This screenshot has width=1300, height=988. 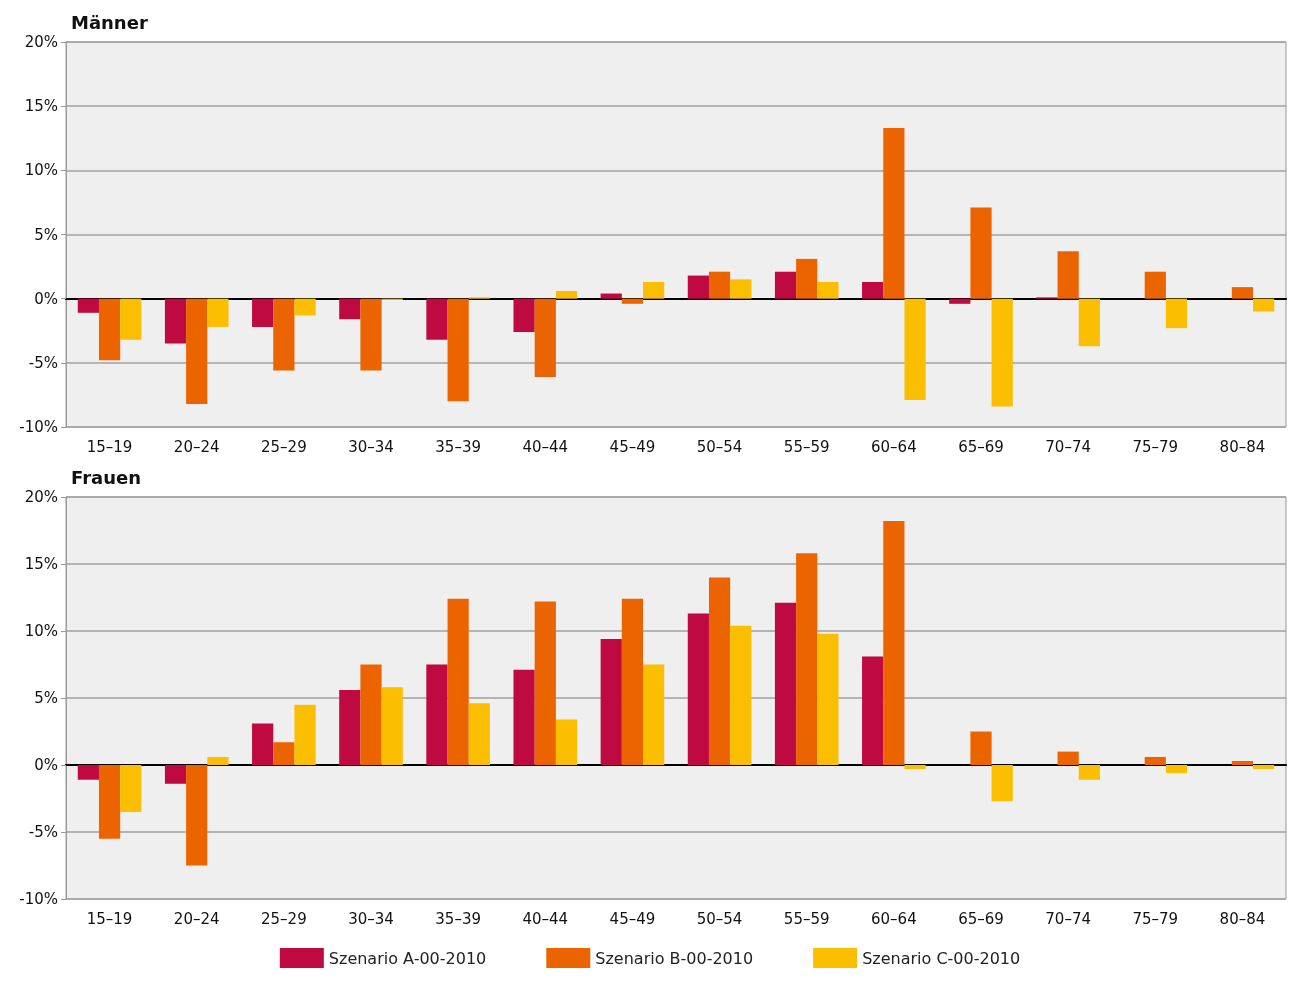 I want to click on y-tick-label: 5%, so click(x=46, y=698).